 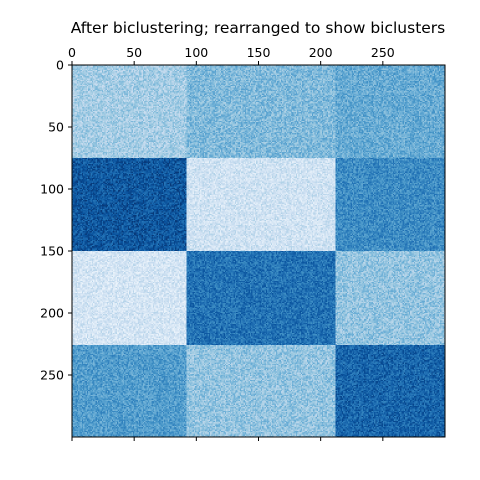 I want to click on y-tick-label: 0, so click(x=60, y=65).